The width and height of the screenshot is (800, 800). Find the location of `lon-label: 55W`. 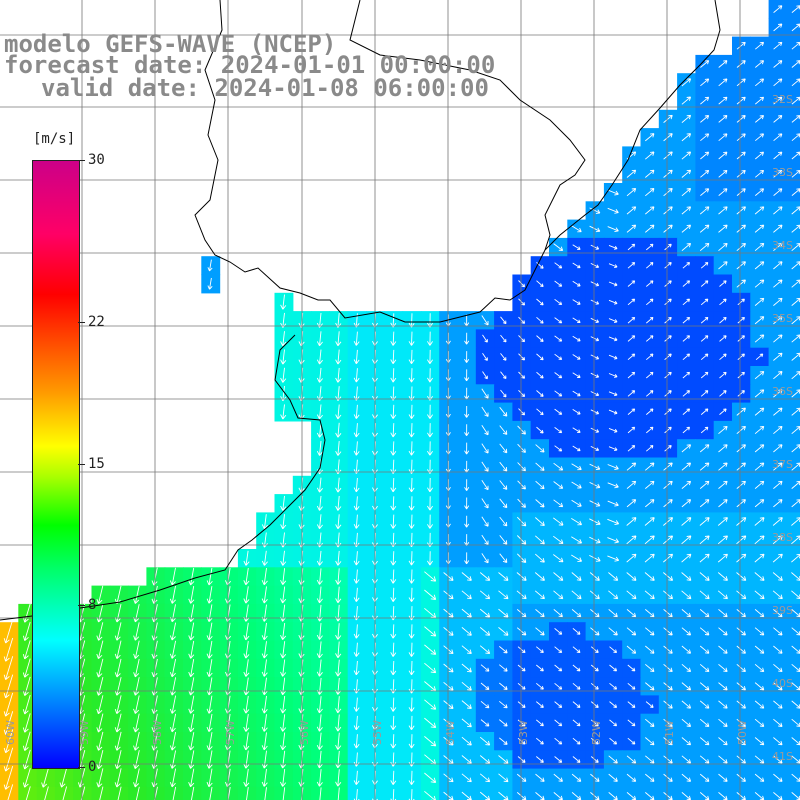

lon-label: 55W is located at coordinates (377, 732).